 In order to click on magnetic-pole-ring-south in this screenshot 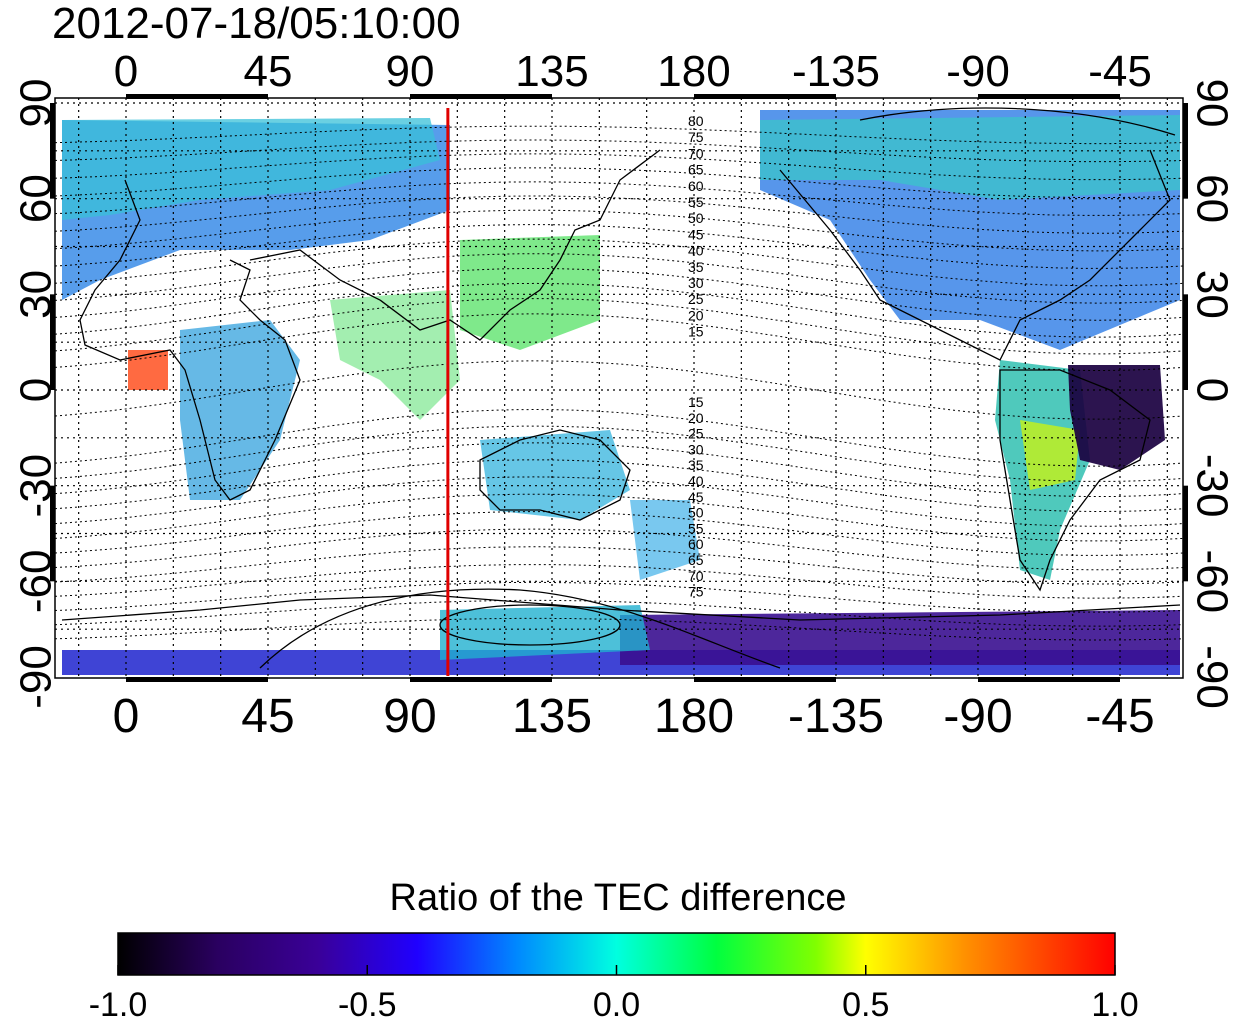, I will do `click(530, 625)`.